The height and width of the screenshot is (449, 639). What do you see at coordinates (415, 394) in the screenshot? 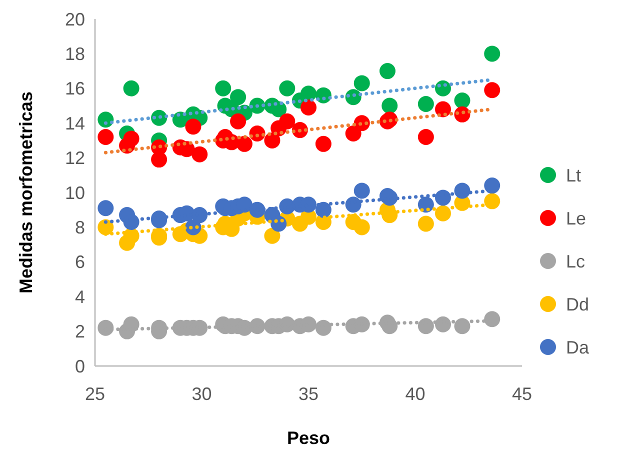
I see `x-tick-label: 40` at bounding box center [415, 394].